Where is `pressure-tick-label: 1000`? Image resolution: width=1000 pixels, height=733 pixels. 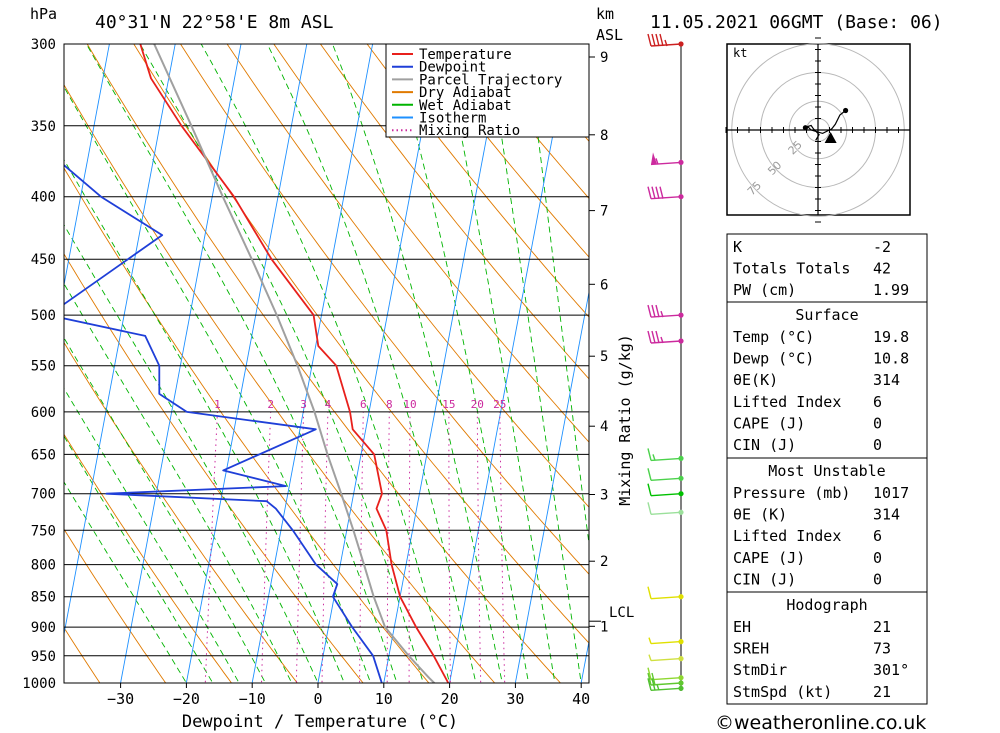 pressure-tick-label: 1000 is located at coordinates (39, 684).